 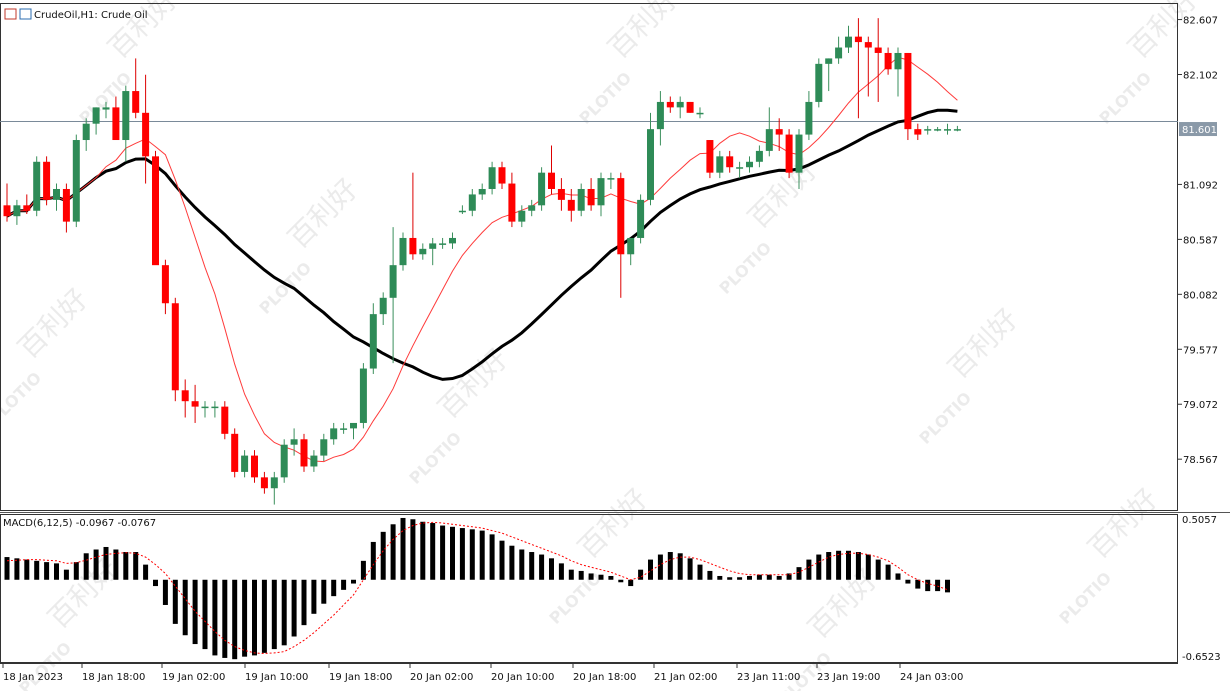 What do you see at coordinates (1200, 460) in the screenshot?
I see `price-tick-label: 78.567` at bounding box center [1200, 460].